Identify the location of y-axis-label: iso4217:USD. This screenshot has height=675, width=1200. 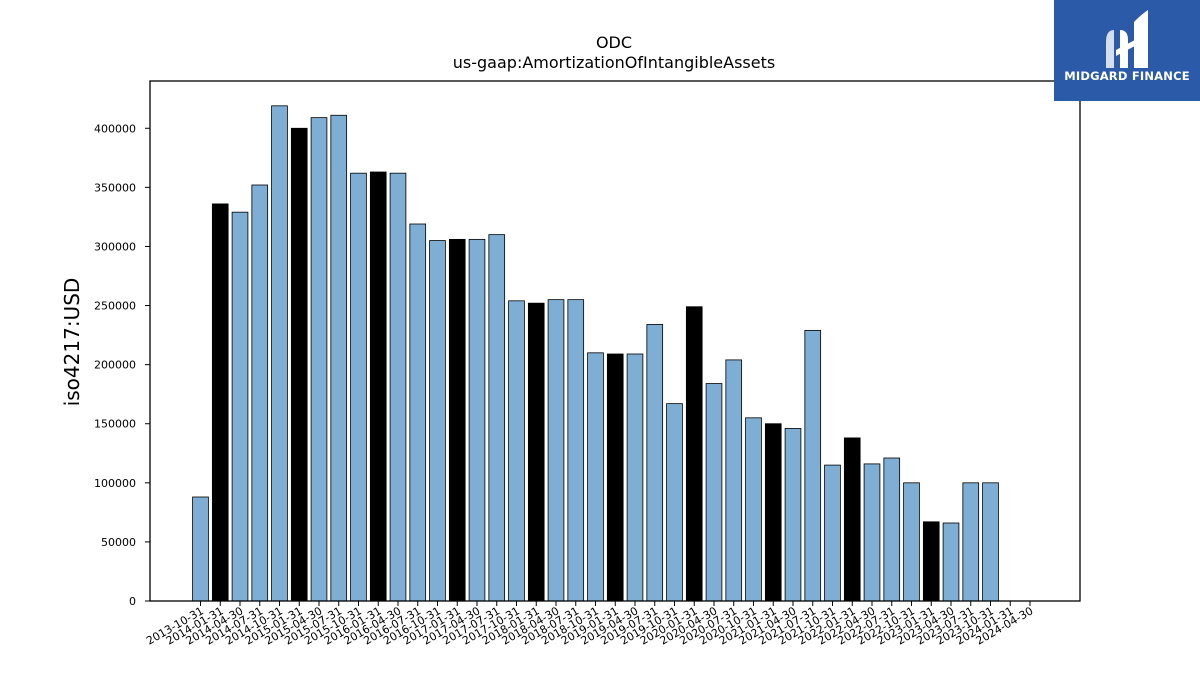
(72, 342).